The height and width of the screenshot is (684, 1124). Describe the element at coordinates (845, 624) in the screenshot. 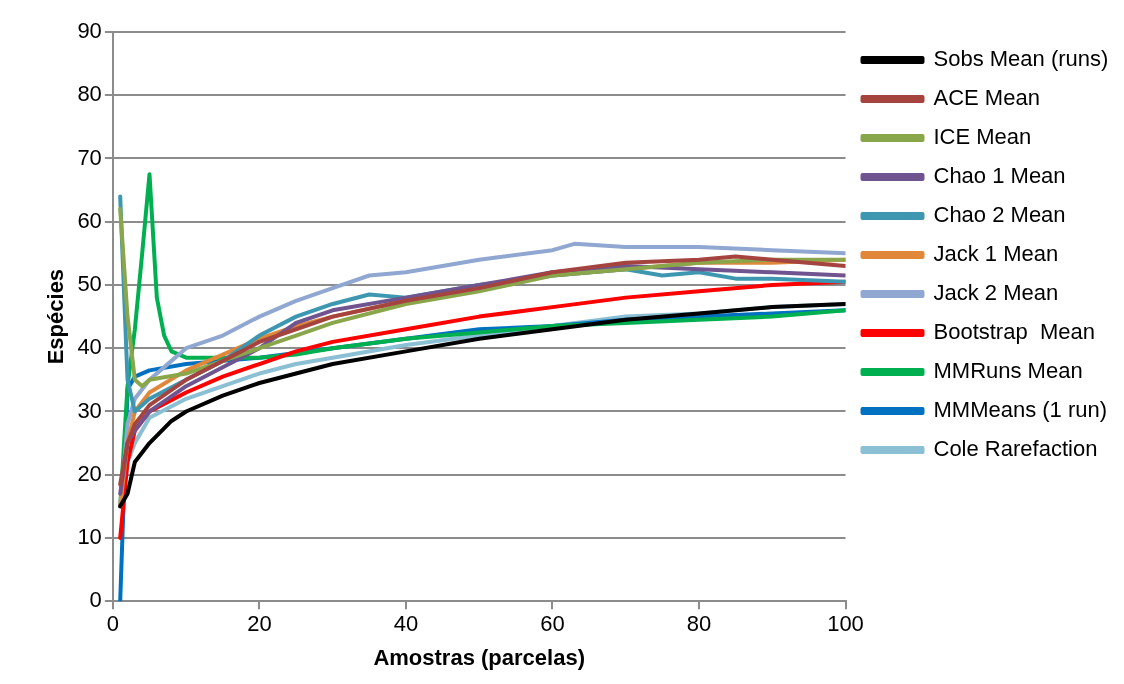

I see `x-tick-label: 100` at that location.